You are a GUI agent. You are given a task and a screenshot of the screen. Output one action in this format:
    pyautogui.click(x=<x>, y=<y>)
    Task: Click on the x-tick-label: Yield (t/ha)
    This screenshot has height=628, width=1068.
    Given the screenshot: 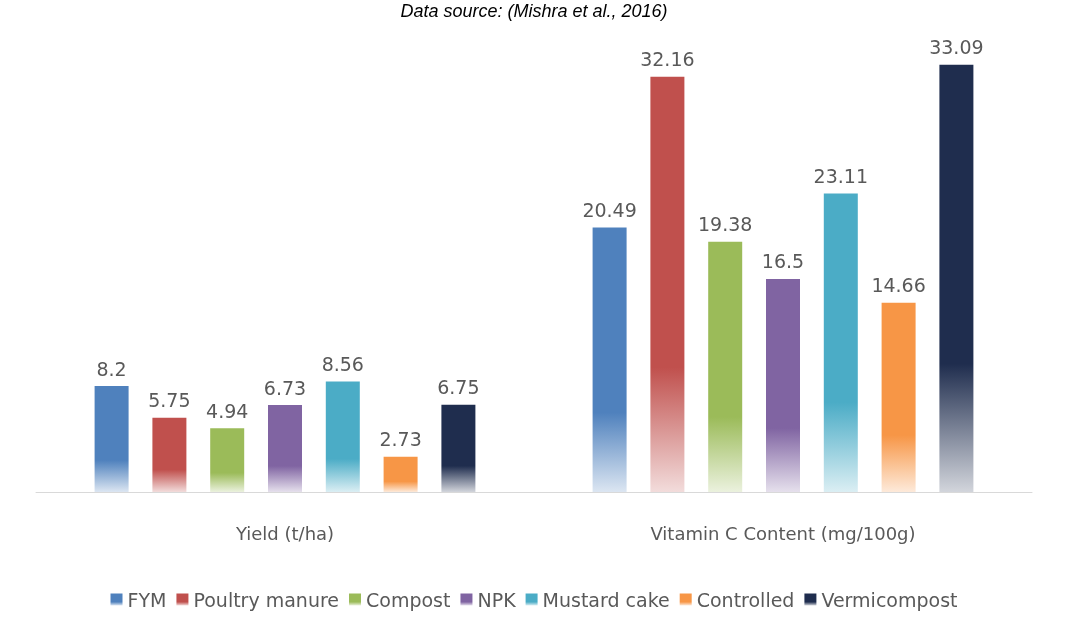 What is the action you would take?
    pyautogui.click(x=284, y=533)
    